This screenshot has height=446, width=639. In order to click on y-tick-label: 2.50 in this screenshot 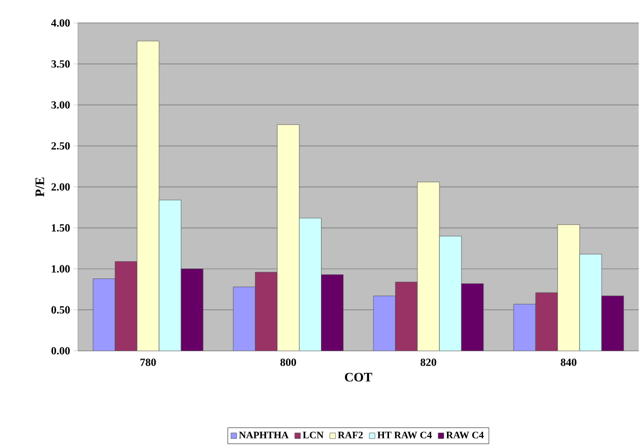, I will do `click(60, 146)`.